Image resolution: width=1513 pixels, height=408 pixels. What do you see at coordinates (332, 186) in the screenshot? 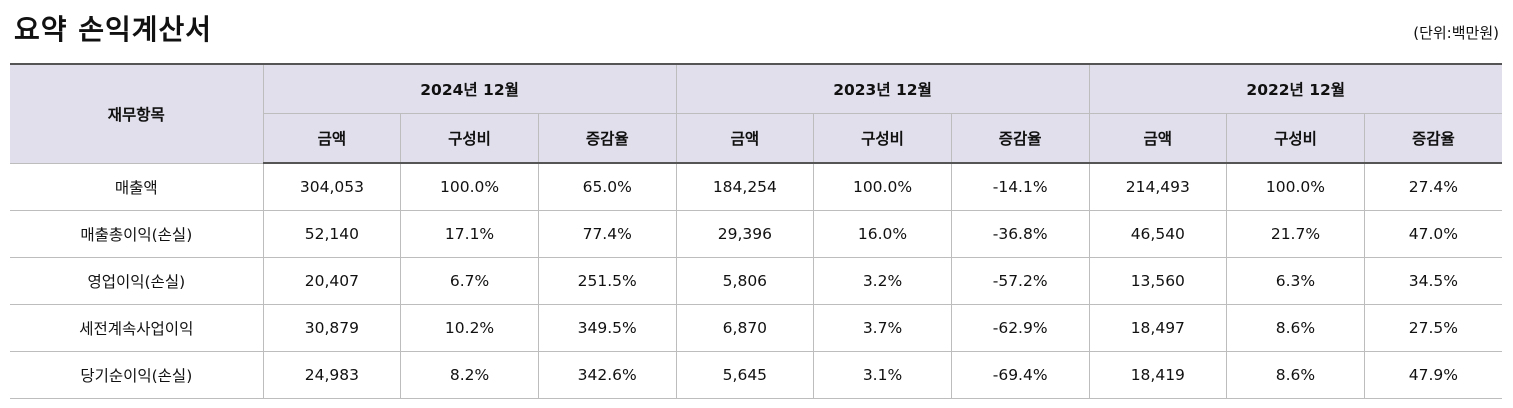
I see `cell-value: 304,053` at bounding box center [332, 186].